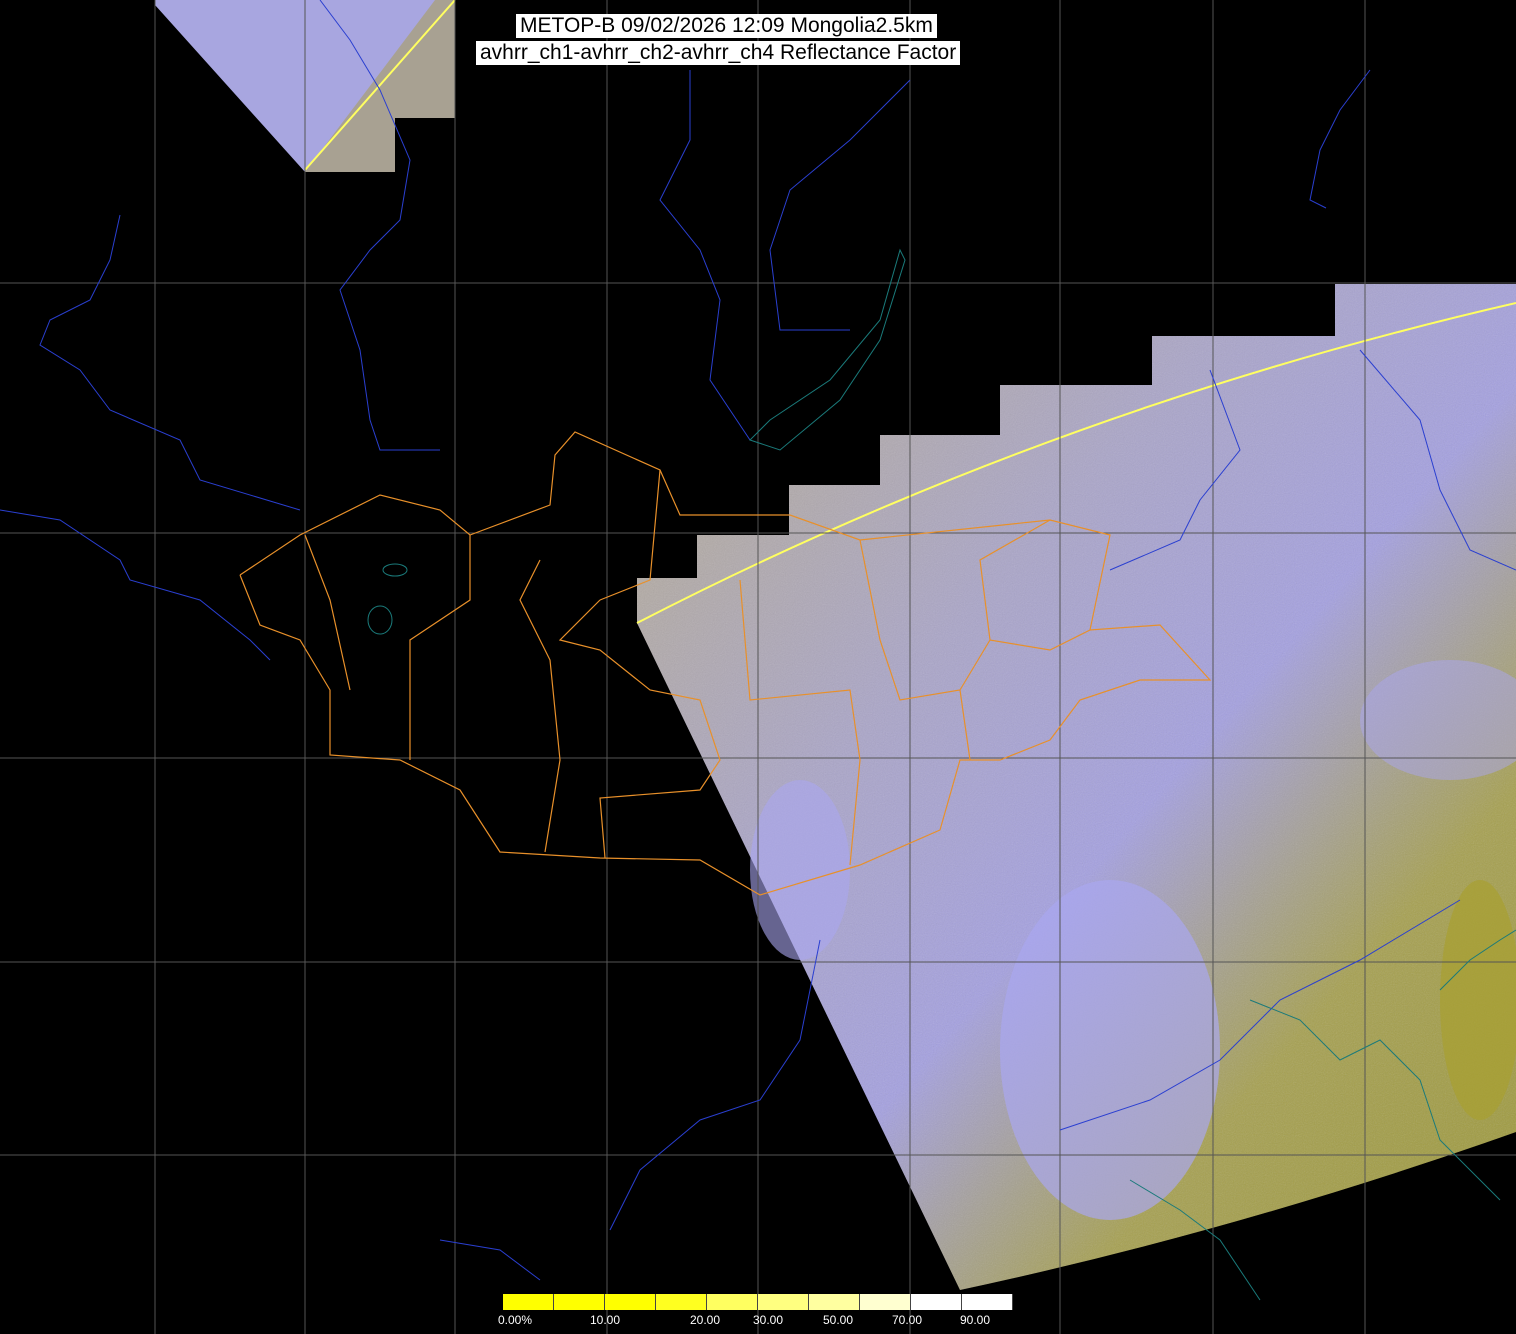  I want to click on colorbar-tick-label: 30.00, so click(768, 1320).